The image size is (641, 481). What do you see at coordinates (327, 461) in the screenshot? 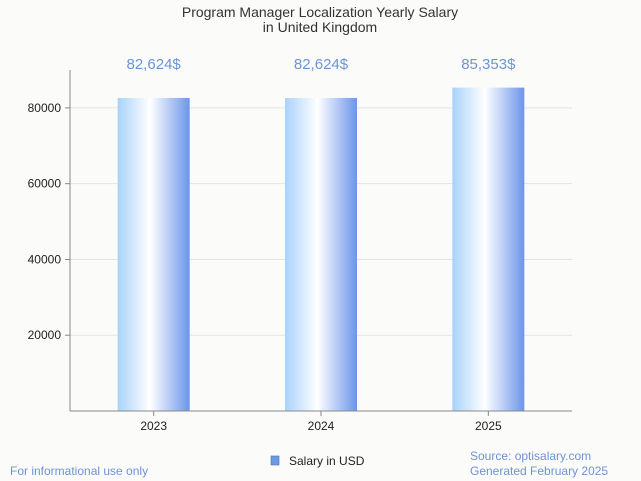
I see `legend-label: Salary in USD` at bounding box center [327, 461].